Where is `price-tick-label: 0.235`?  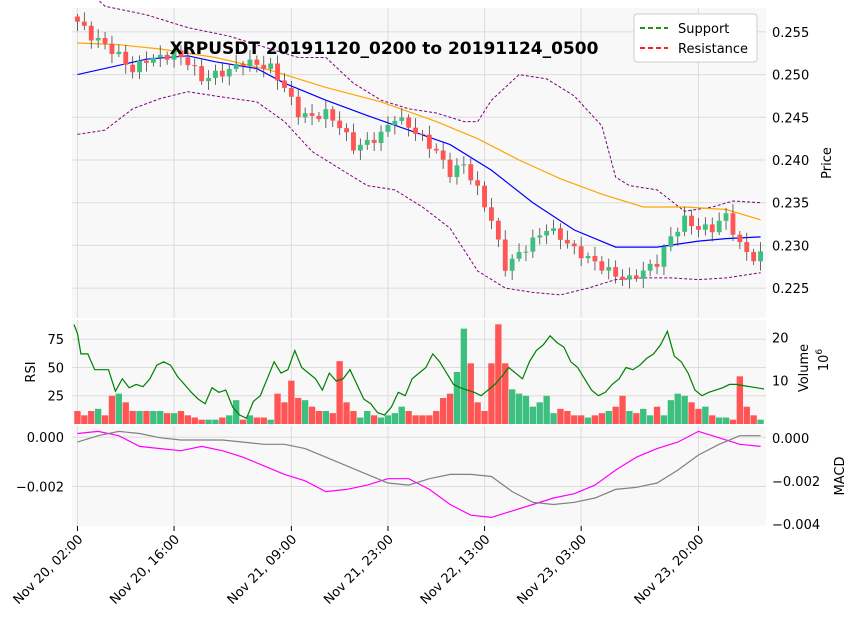 price-tick-label: 0.235 is located at coordinates (790, 204).